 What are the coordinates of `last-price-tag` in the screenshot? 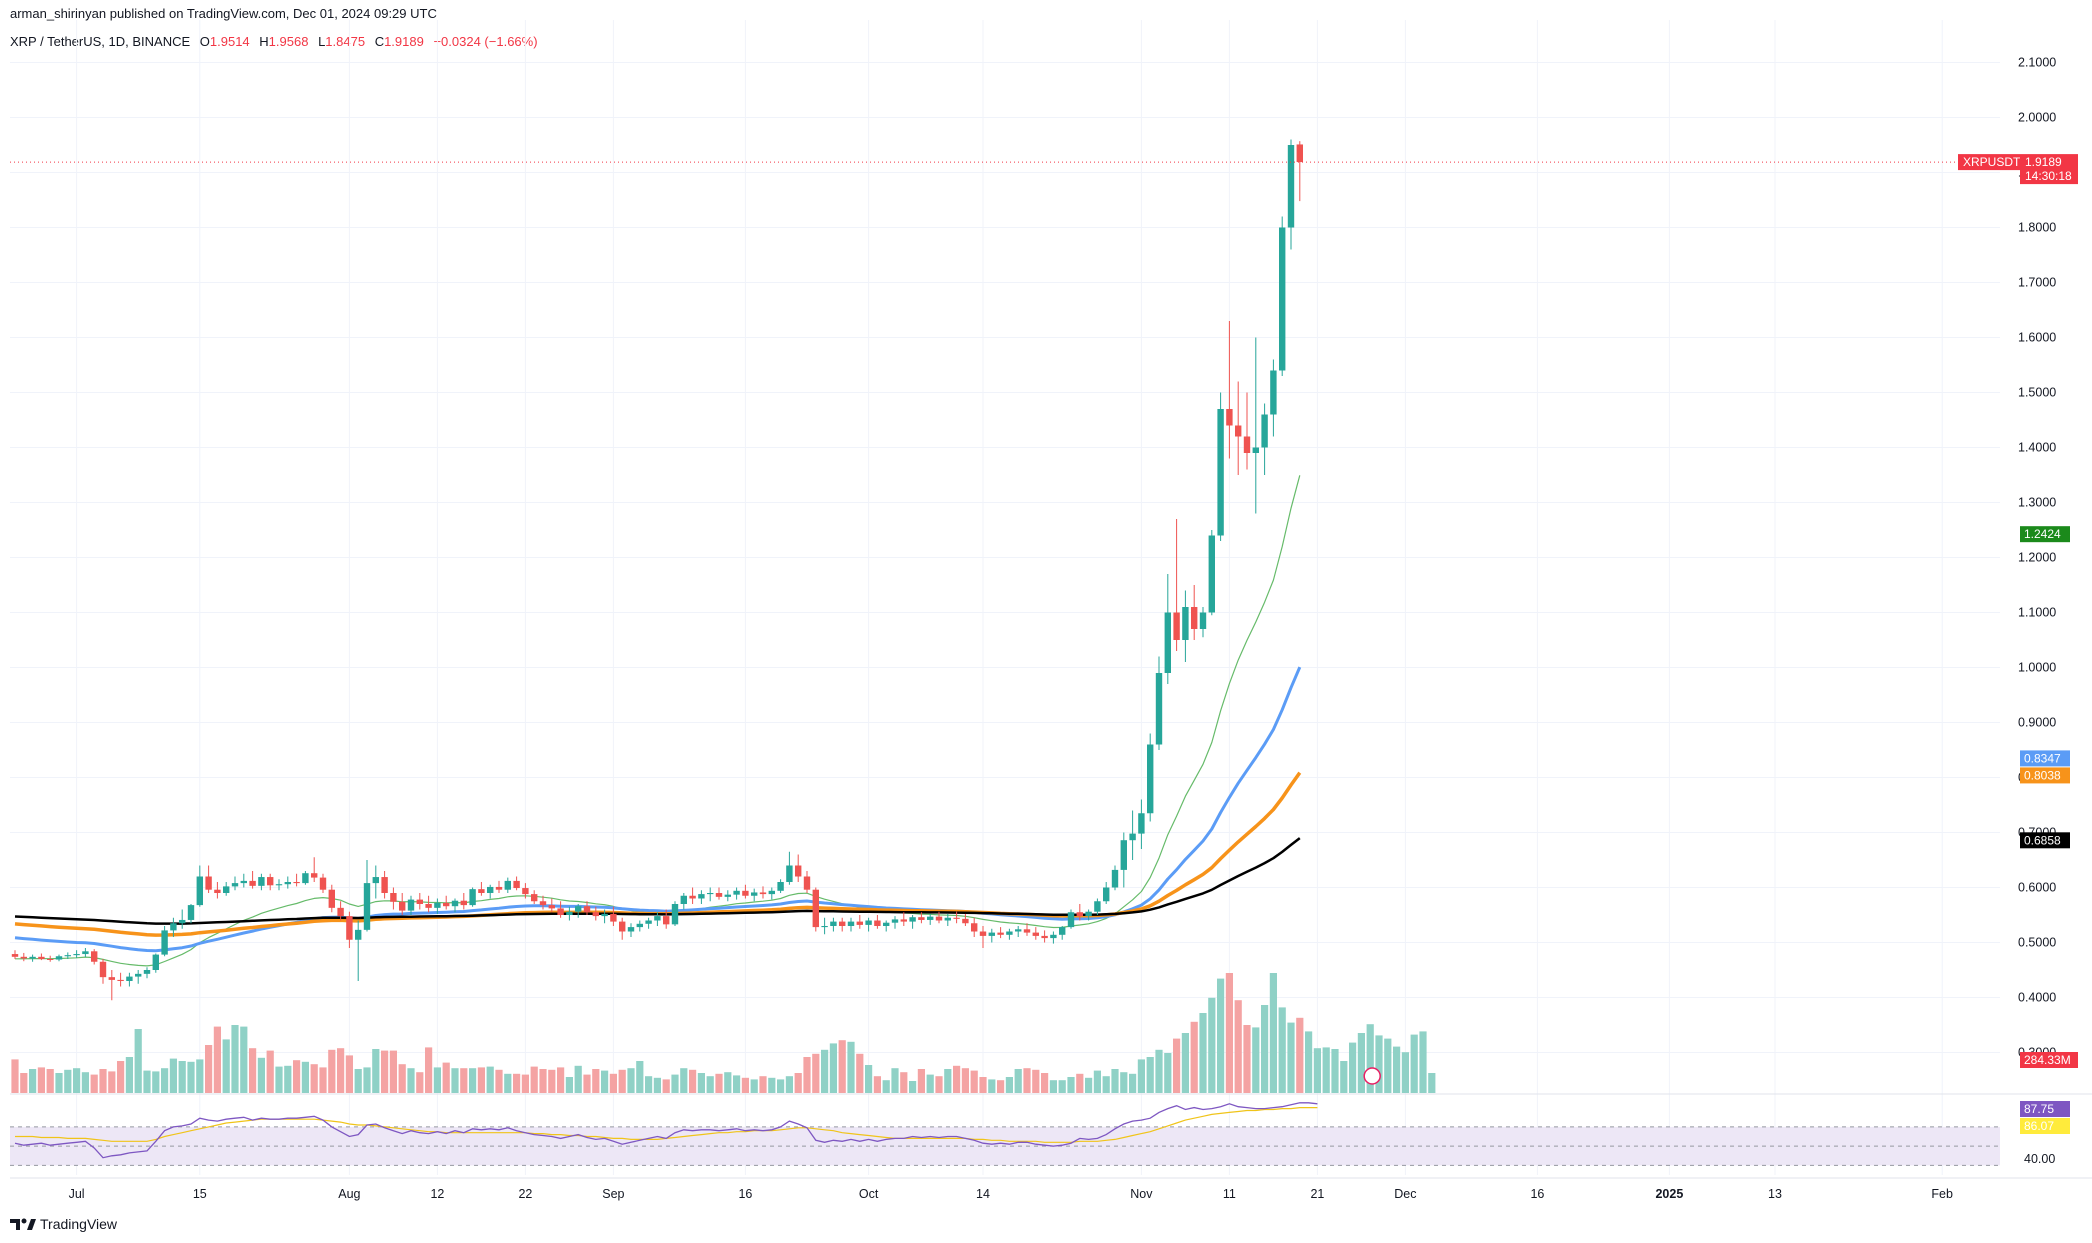 It's located at (2049, 169).